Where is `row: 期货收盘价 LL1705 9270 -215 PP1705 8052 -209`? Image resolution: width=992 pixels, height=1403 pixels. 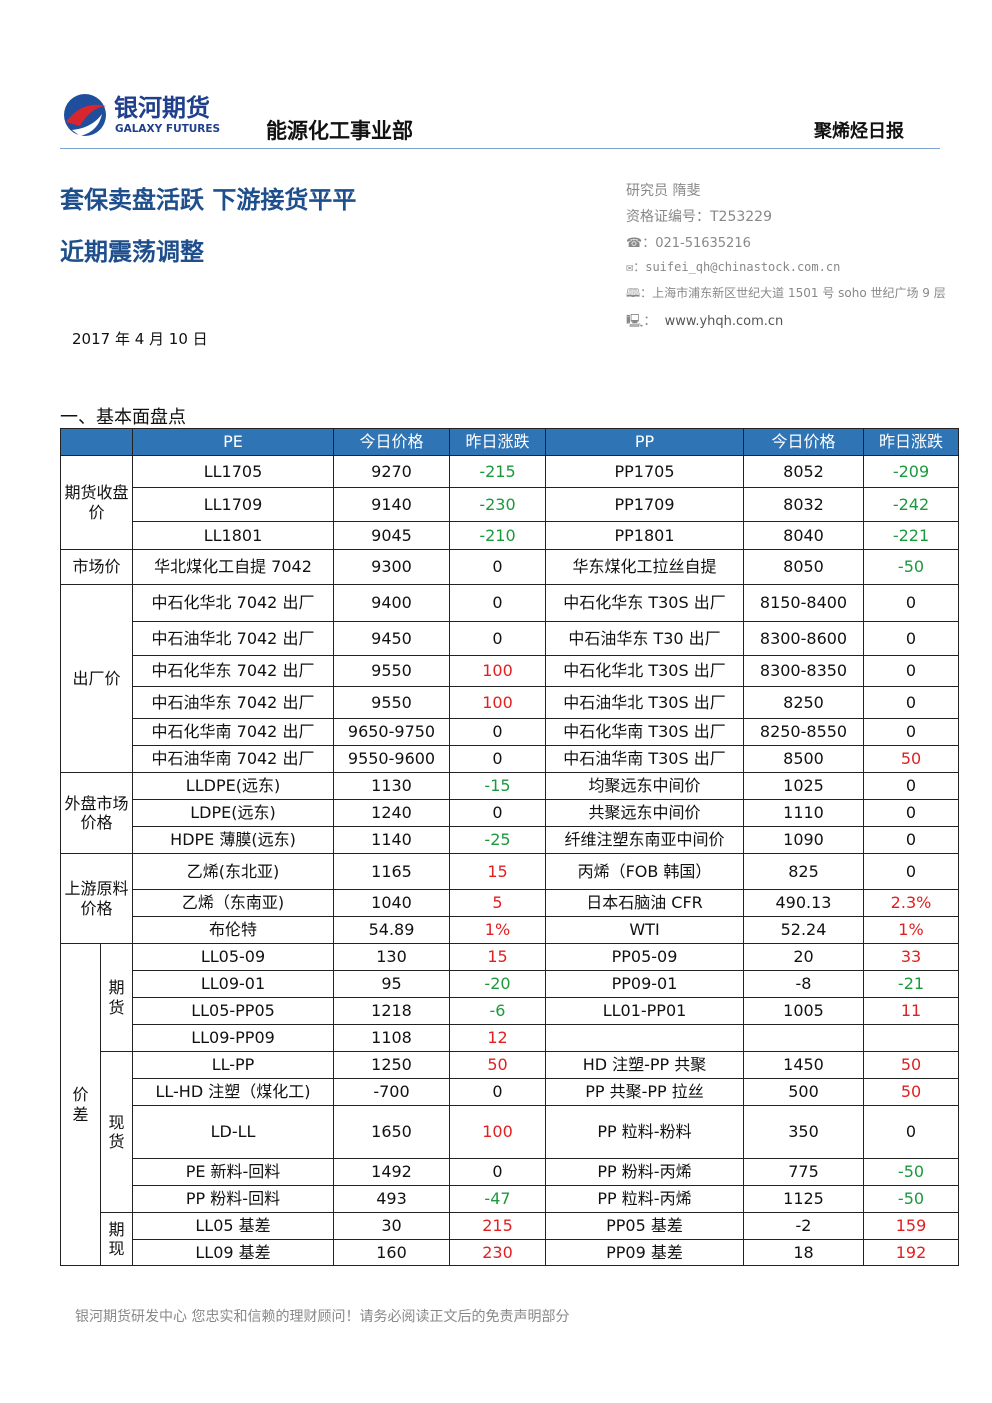
row: 期货收盘价 LL1705 9270 -215 PP1705 8052 -209 is located at coordinates (509, 502).